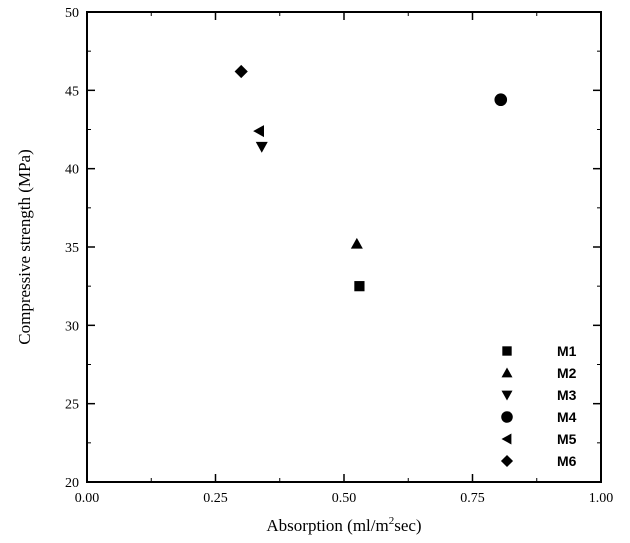  I want to click on x-axis-title-main: Absorption (ml/m, so click(327, 525).